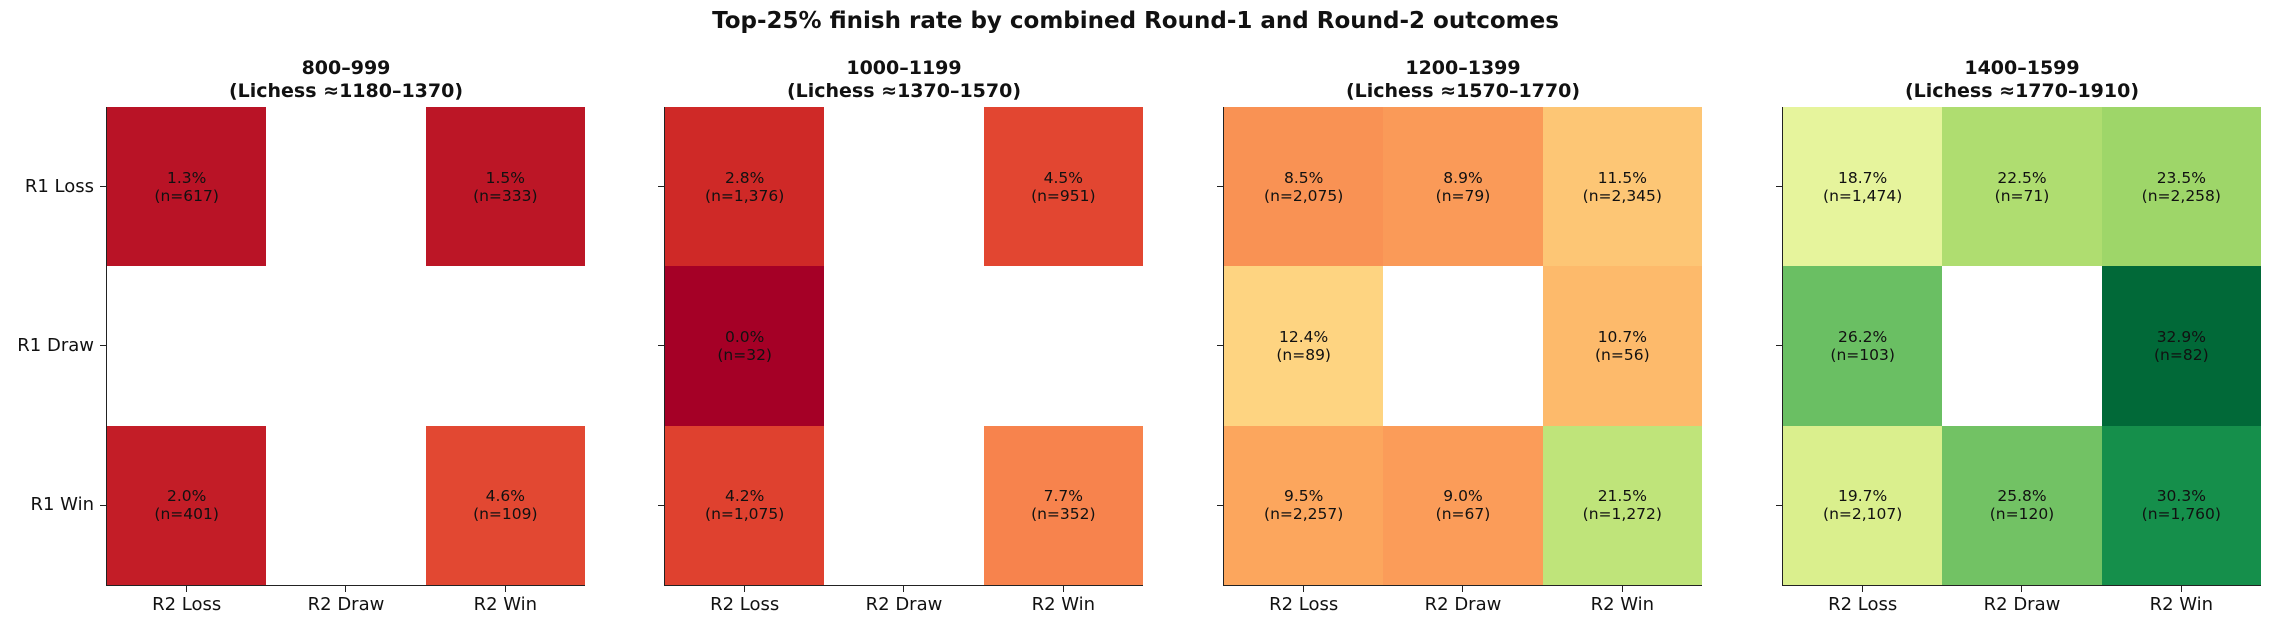  Describe the element at coordinates (2022, 496) in the screenshot. I see `cell-rate-label: 25.8%` at that location.